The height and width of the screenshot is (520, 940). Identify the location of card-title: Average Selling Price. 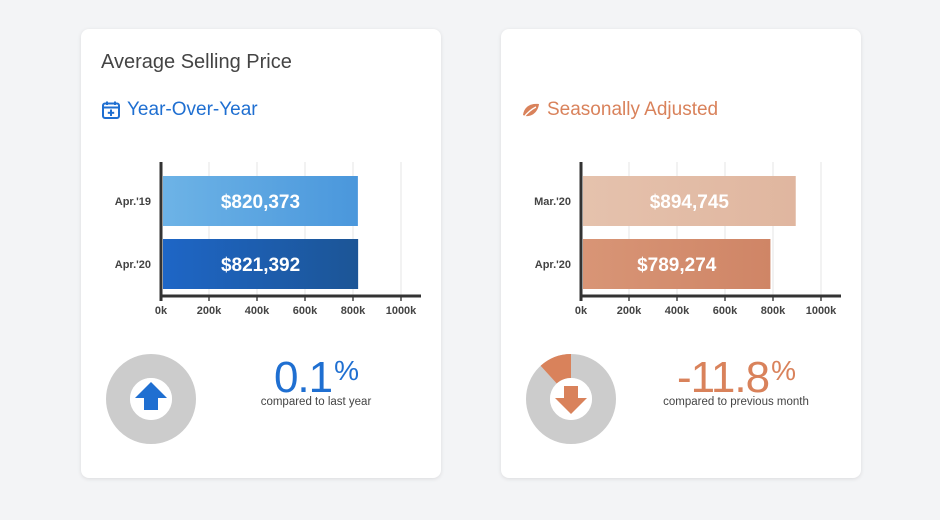
(196, 62).